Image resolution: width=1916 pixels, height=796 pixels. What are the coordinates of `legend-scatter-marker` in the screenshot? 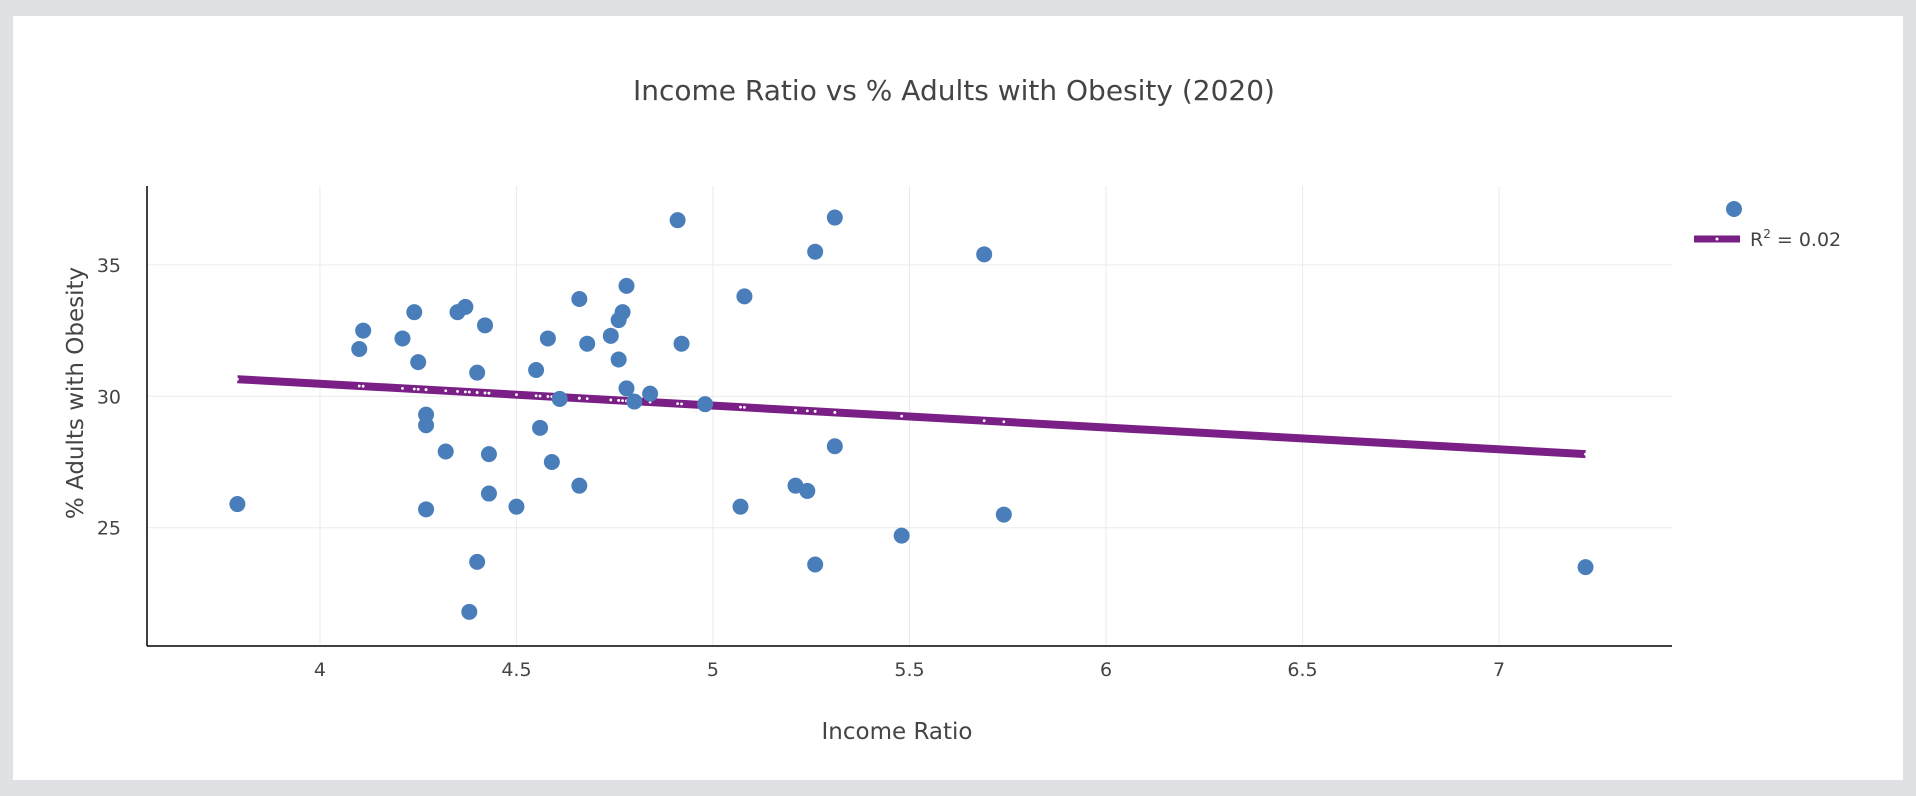 It's located at (1734, 209).